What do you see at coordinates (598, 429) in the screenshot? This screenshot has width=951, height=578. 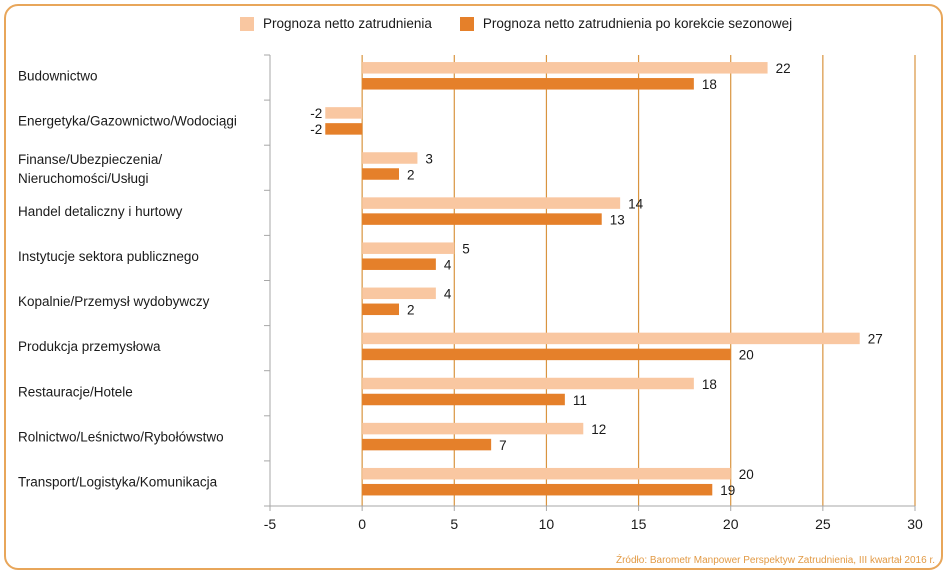 I see `data-label: 12` at bounding box center [598, 429].